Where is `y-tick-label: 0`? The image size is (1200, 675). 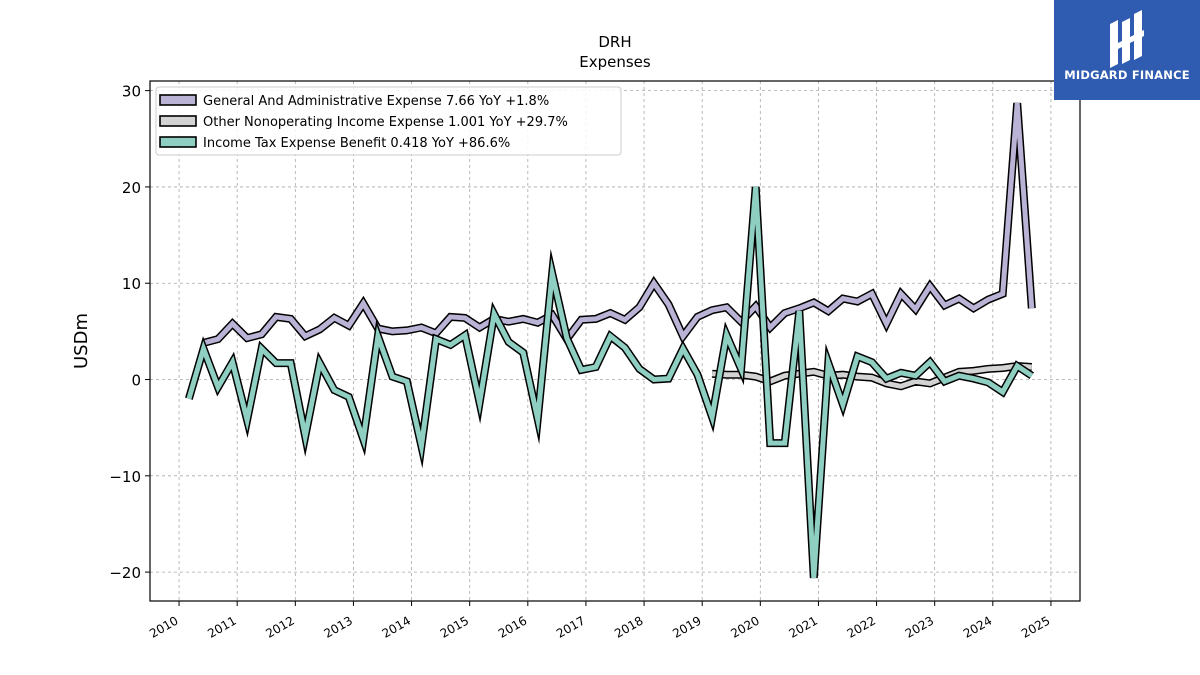
y-tick-label: 0 is located at coordinates (136, 381).